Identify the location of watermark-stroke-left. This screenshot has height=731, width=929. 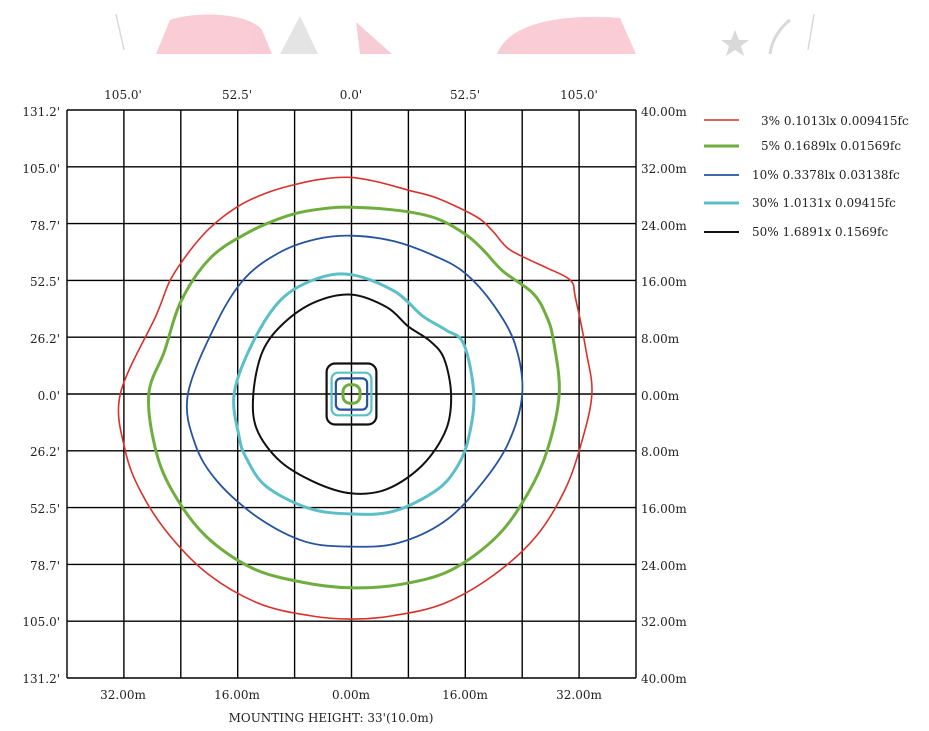
(120, 32).